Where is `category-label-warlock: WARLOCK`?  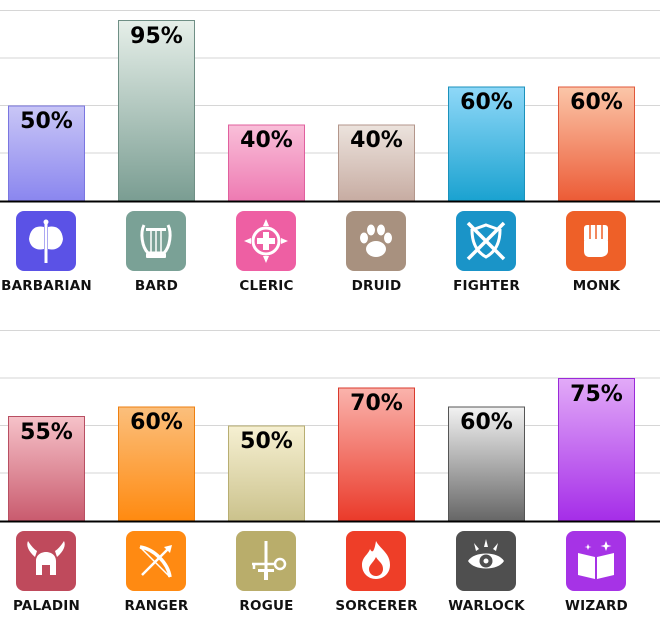 category-label-warlock: WARLOCK is located at coordinates (486, 606).